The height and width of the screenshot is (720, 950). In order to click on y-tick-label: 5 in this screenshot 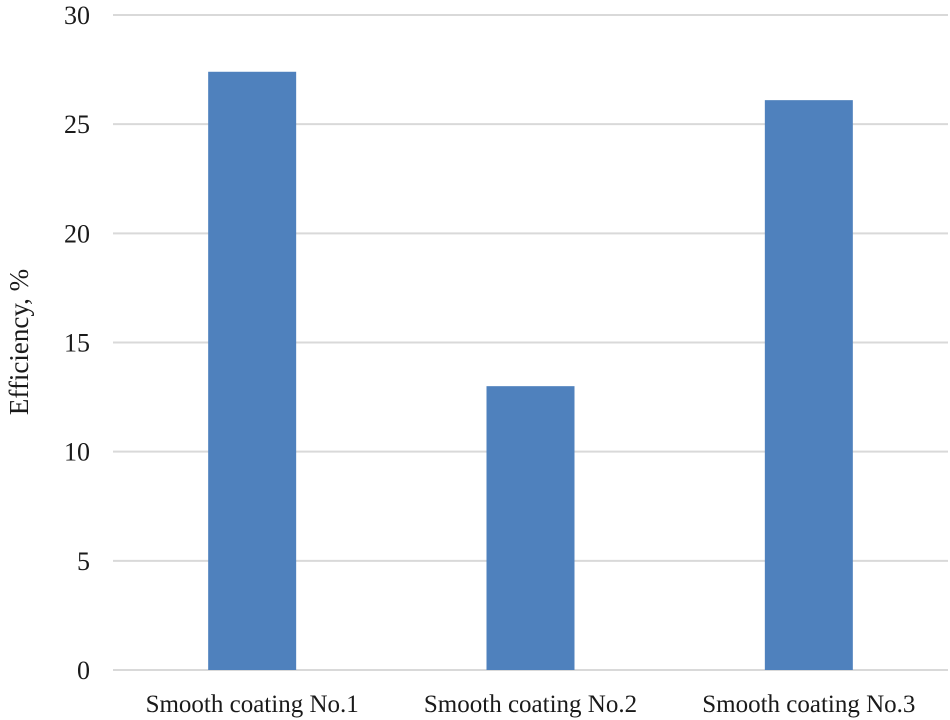, I will do `click(83, 561)`.